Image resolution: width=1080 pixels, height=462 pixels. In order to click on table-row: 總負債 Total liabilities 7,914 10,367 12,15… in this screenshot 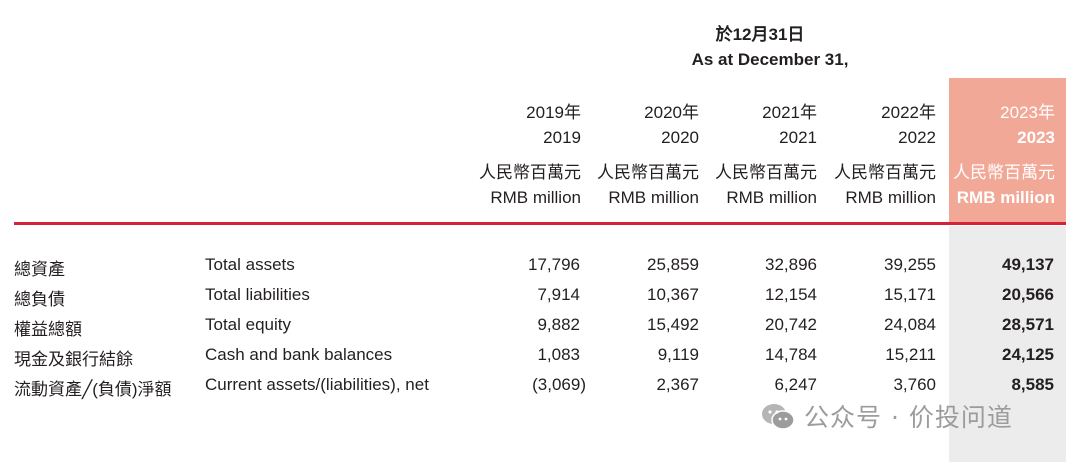, I will do `click(540, 300)`.